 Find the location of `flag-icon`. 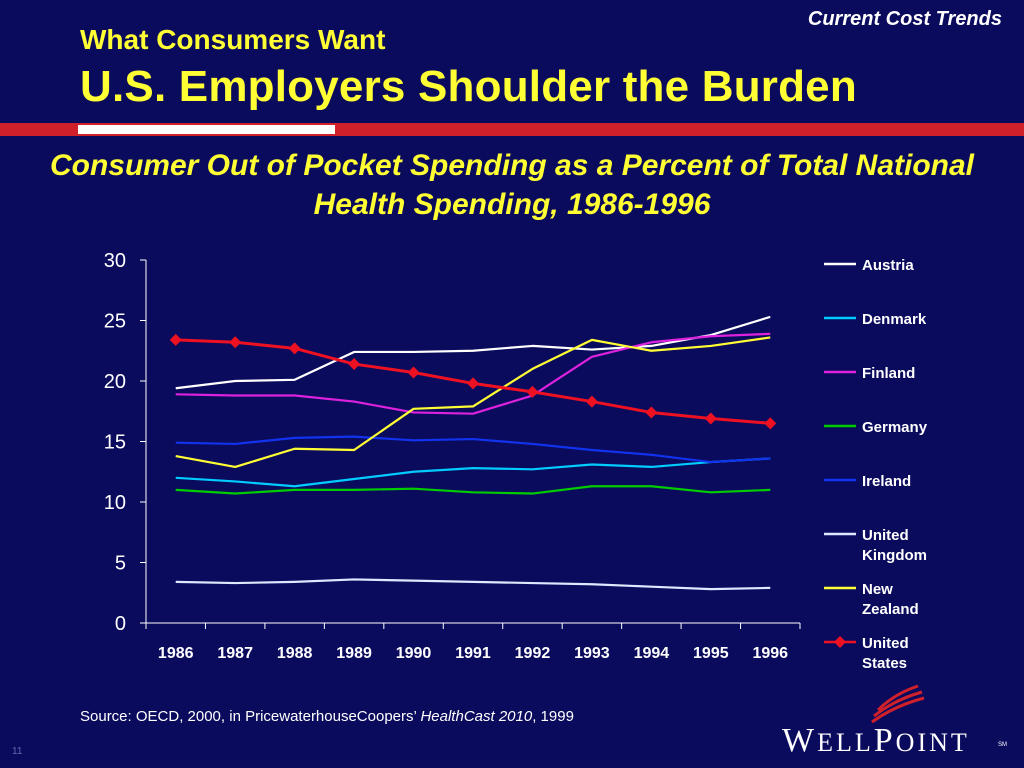

flag-icon is located at coordinates (898, 704).